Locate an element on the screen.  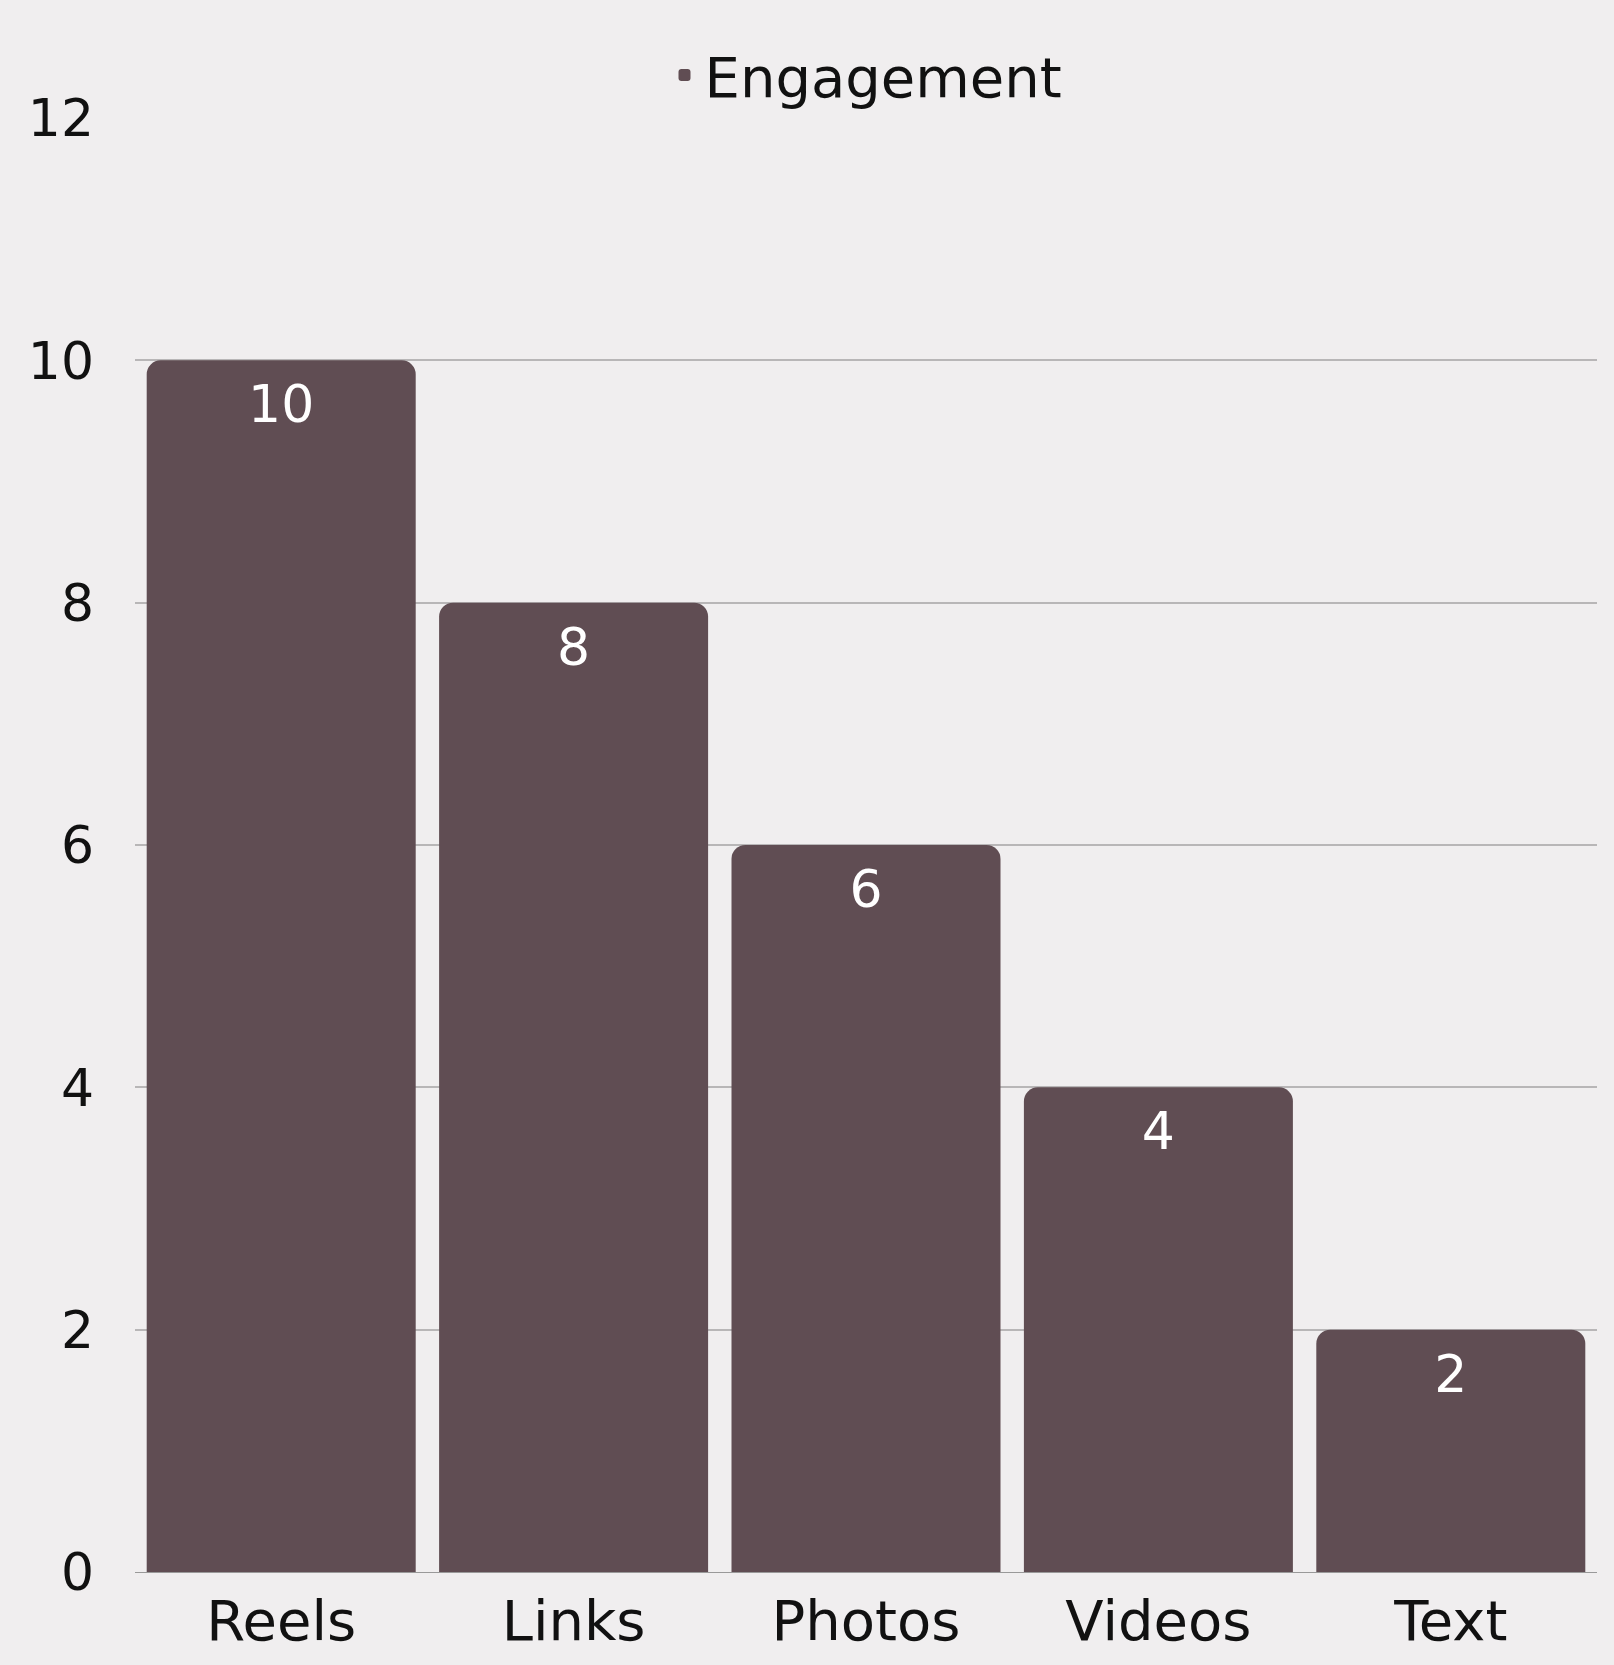
data-label: 8 is located at coordinates (574, 646).